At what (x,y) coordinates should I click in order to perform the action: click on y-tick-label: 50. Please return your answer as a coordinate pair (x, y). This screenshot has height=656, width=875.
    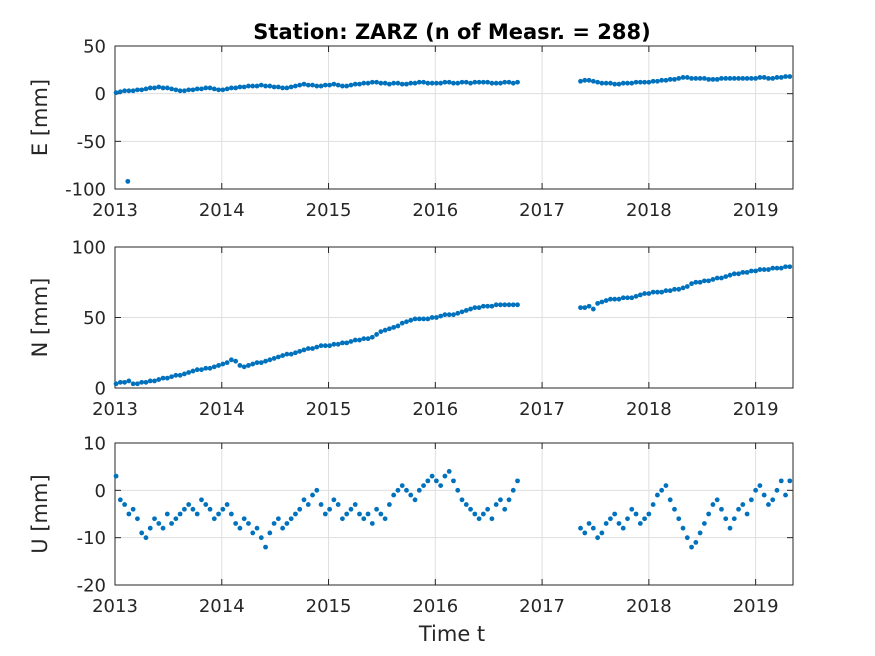
    Looking at the image, I should click on (94, 47).